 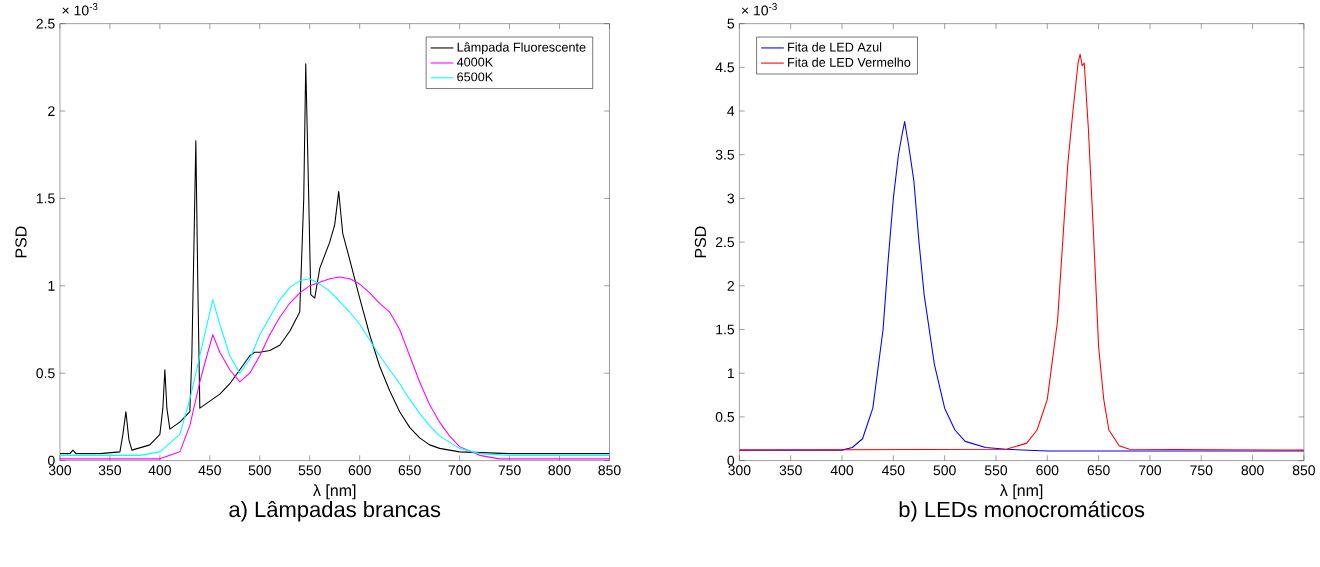 What do you see at coordinates (725, 155) in the screenshot?
I see `y-tick-label: 3.5` at bounding box center [725, 155].